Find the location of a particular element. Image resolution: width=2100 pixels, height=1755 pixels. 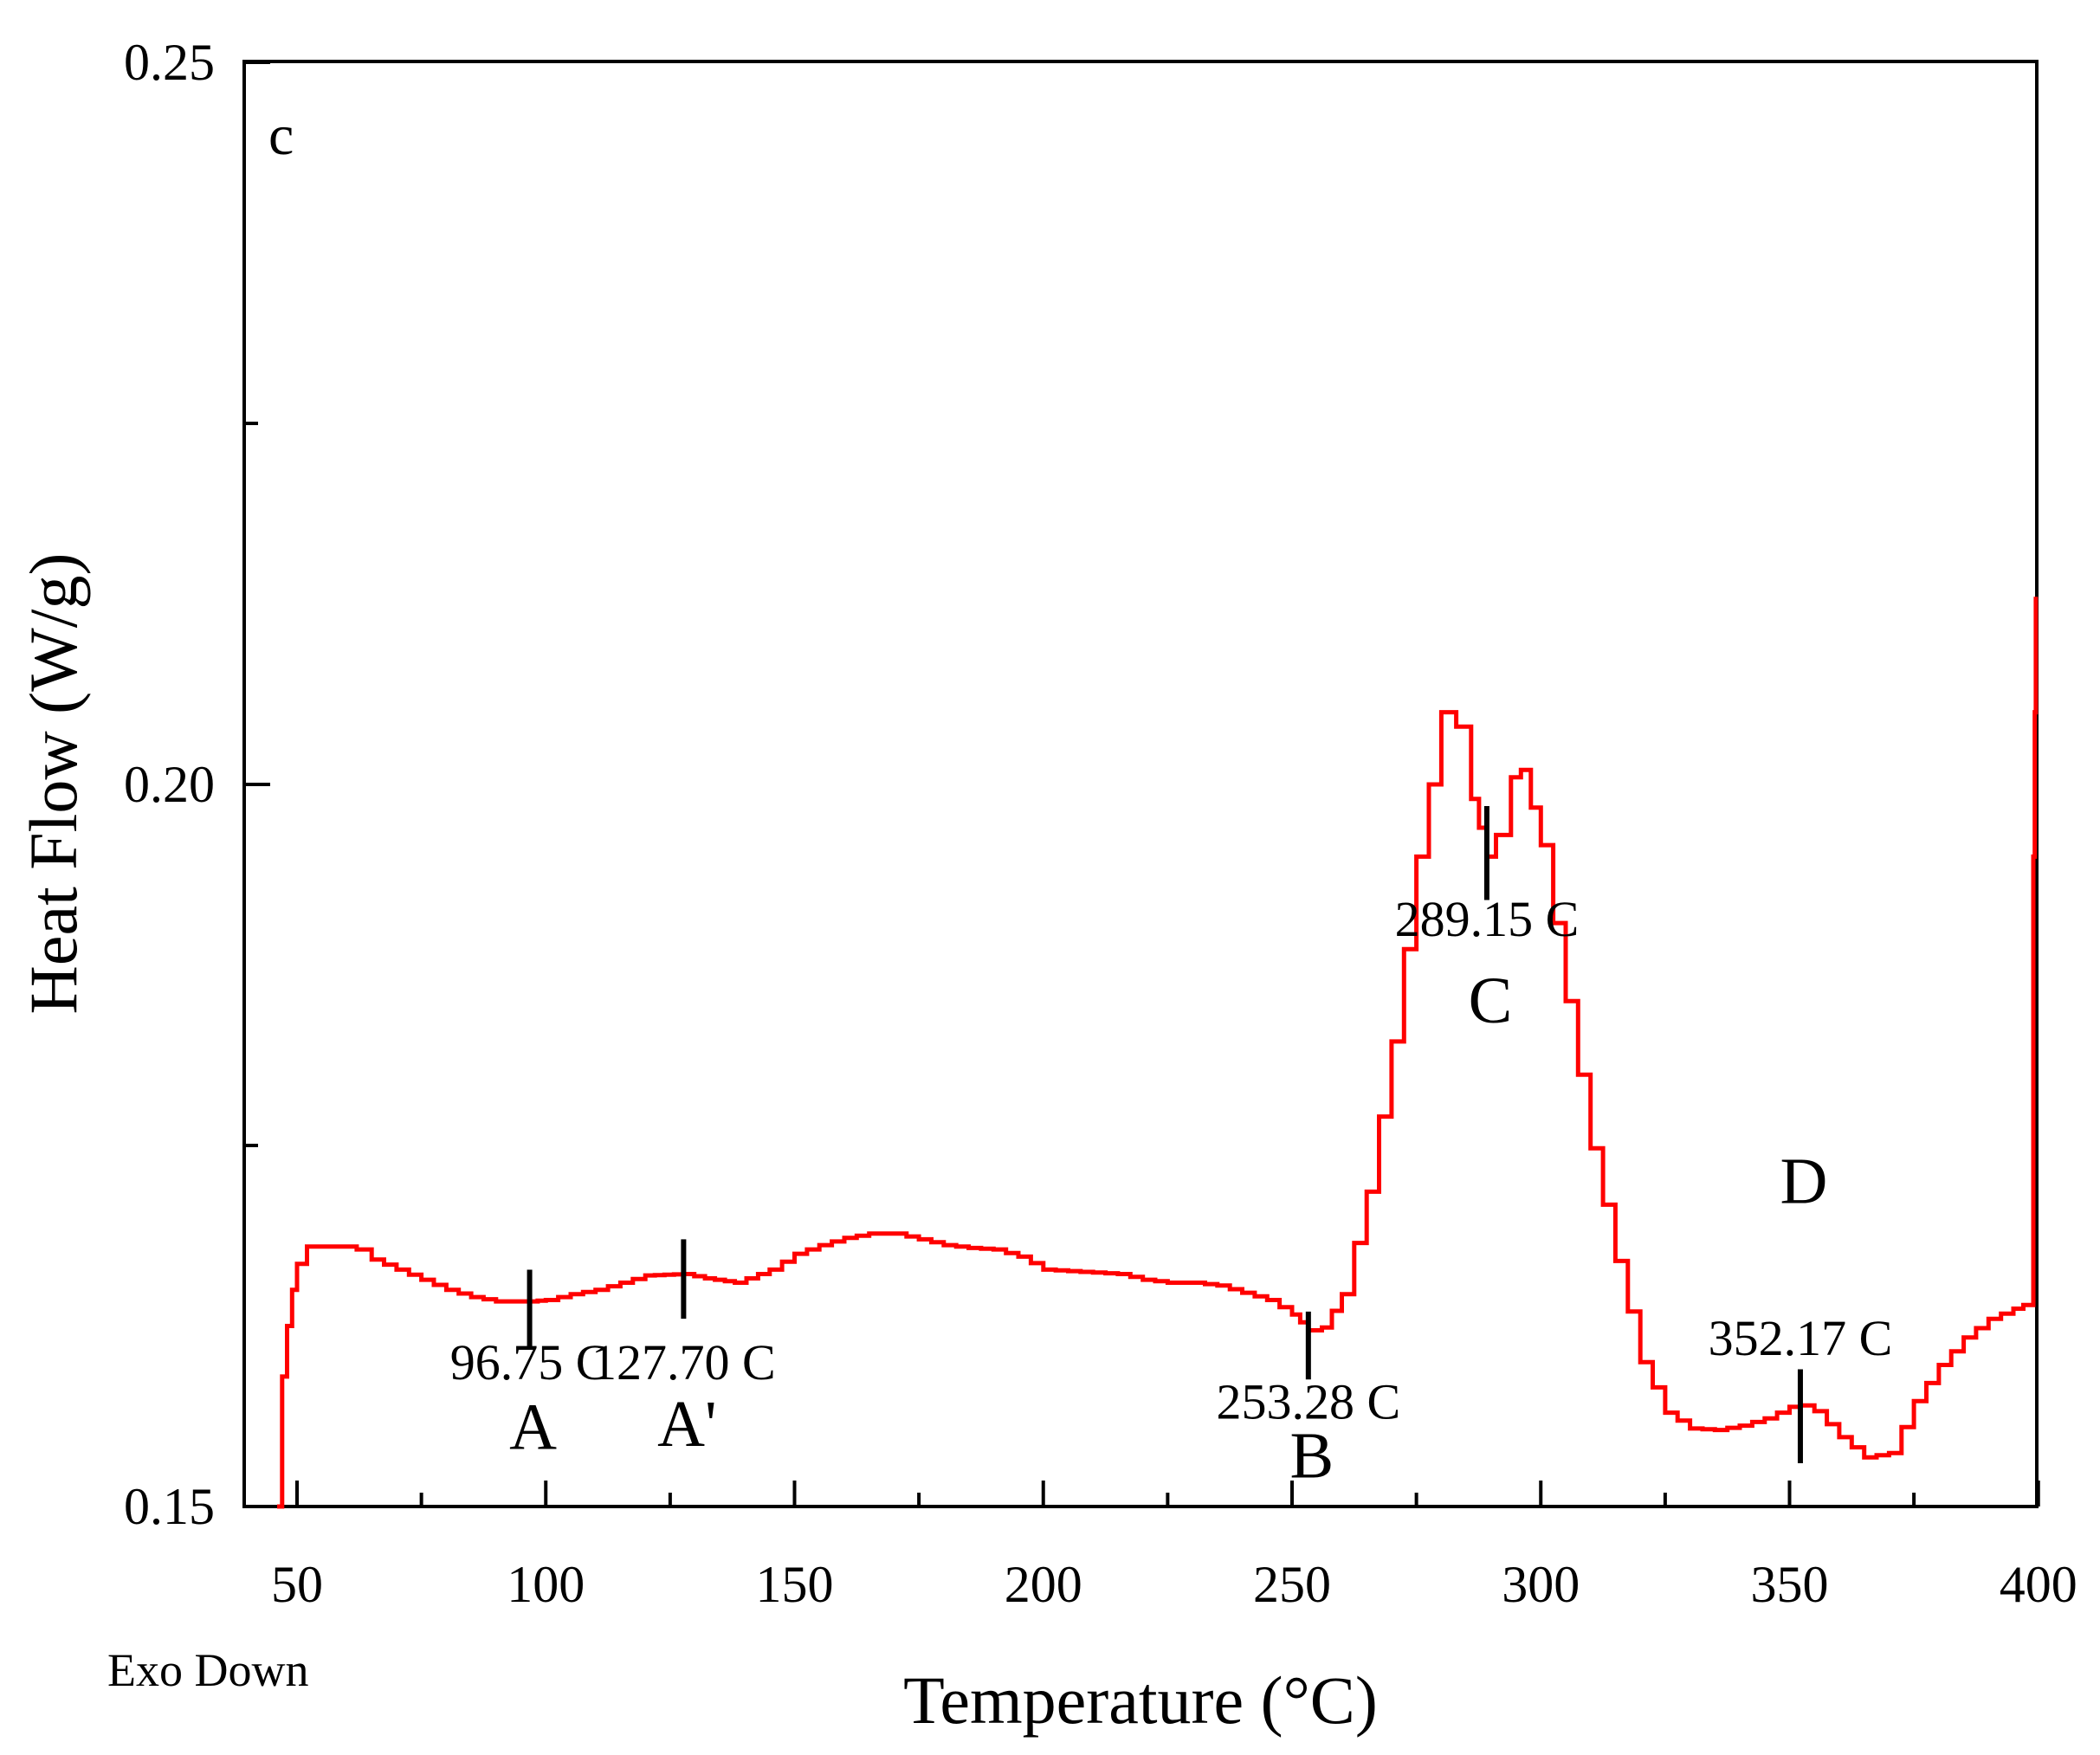

peak-temperature-label: 352.17 C is located at coordinates (1801, 1338).